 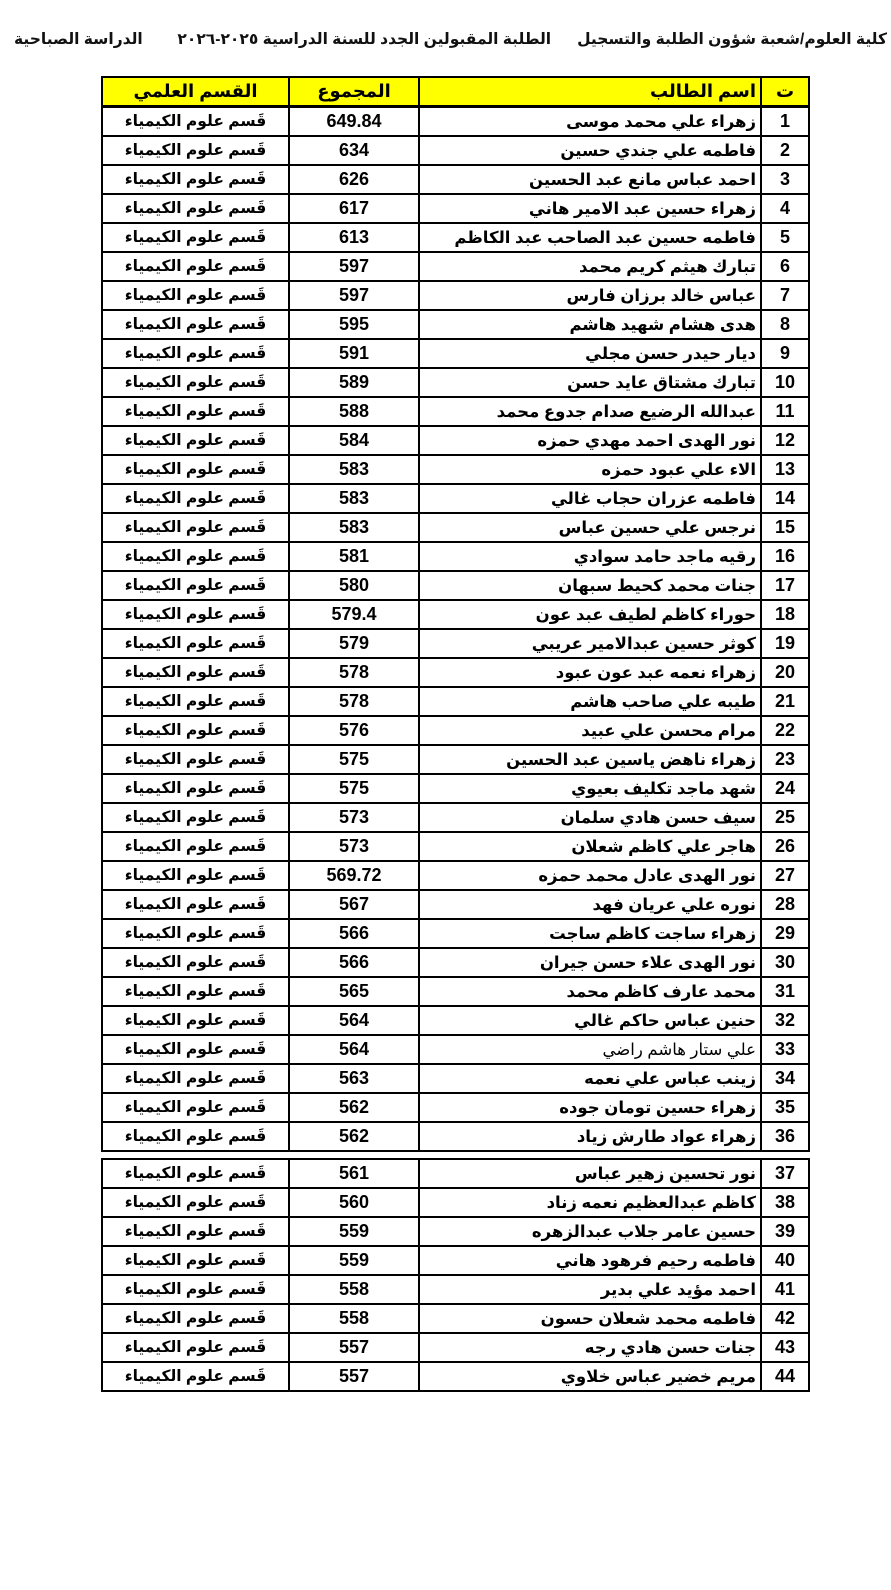 What do you see at coordinates (590, 1107) in the screenshot?
I see `student-name-cell: زهراء حسين تومان جوده` at bounding box center [590, 1107].